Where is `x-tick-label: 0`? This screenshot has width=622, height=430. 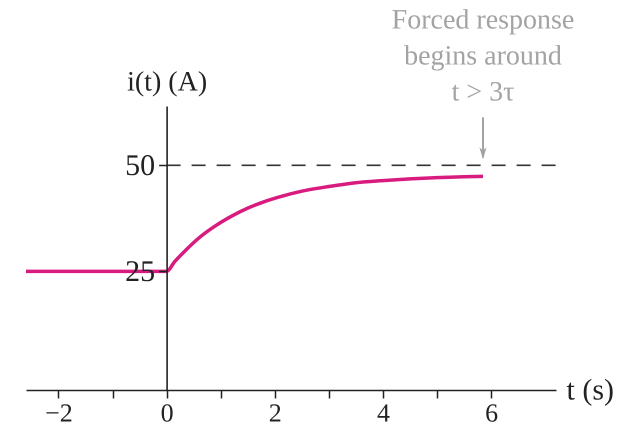
x-tick-label: 0 is located at coordinates (167, 413).